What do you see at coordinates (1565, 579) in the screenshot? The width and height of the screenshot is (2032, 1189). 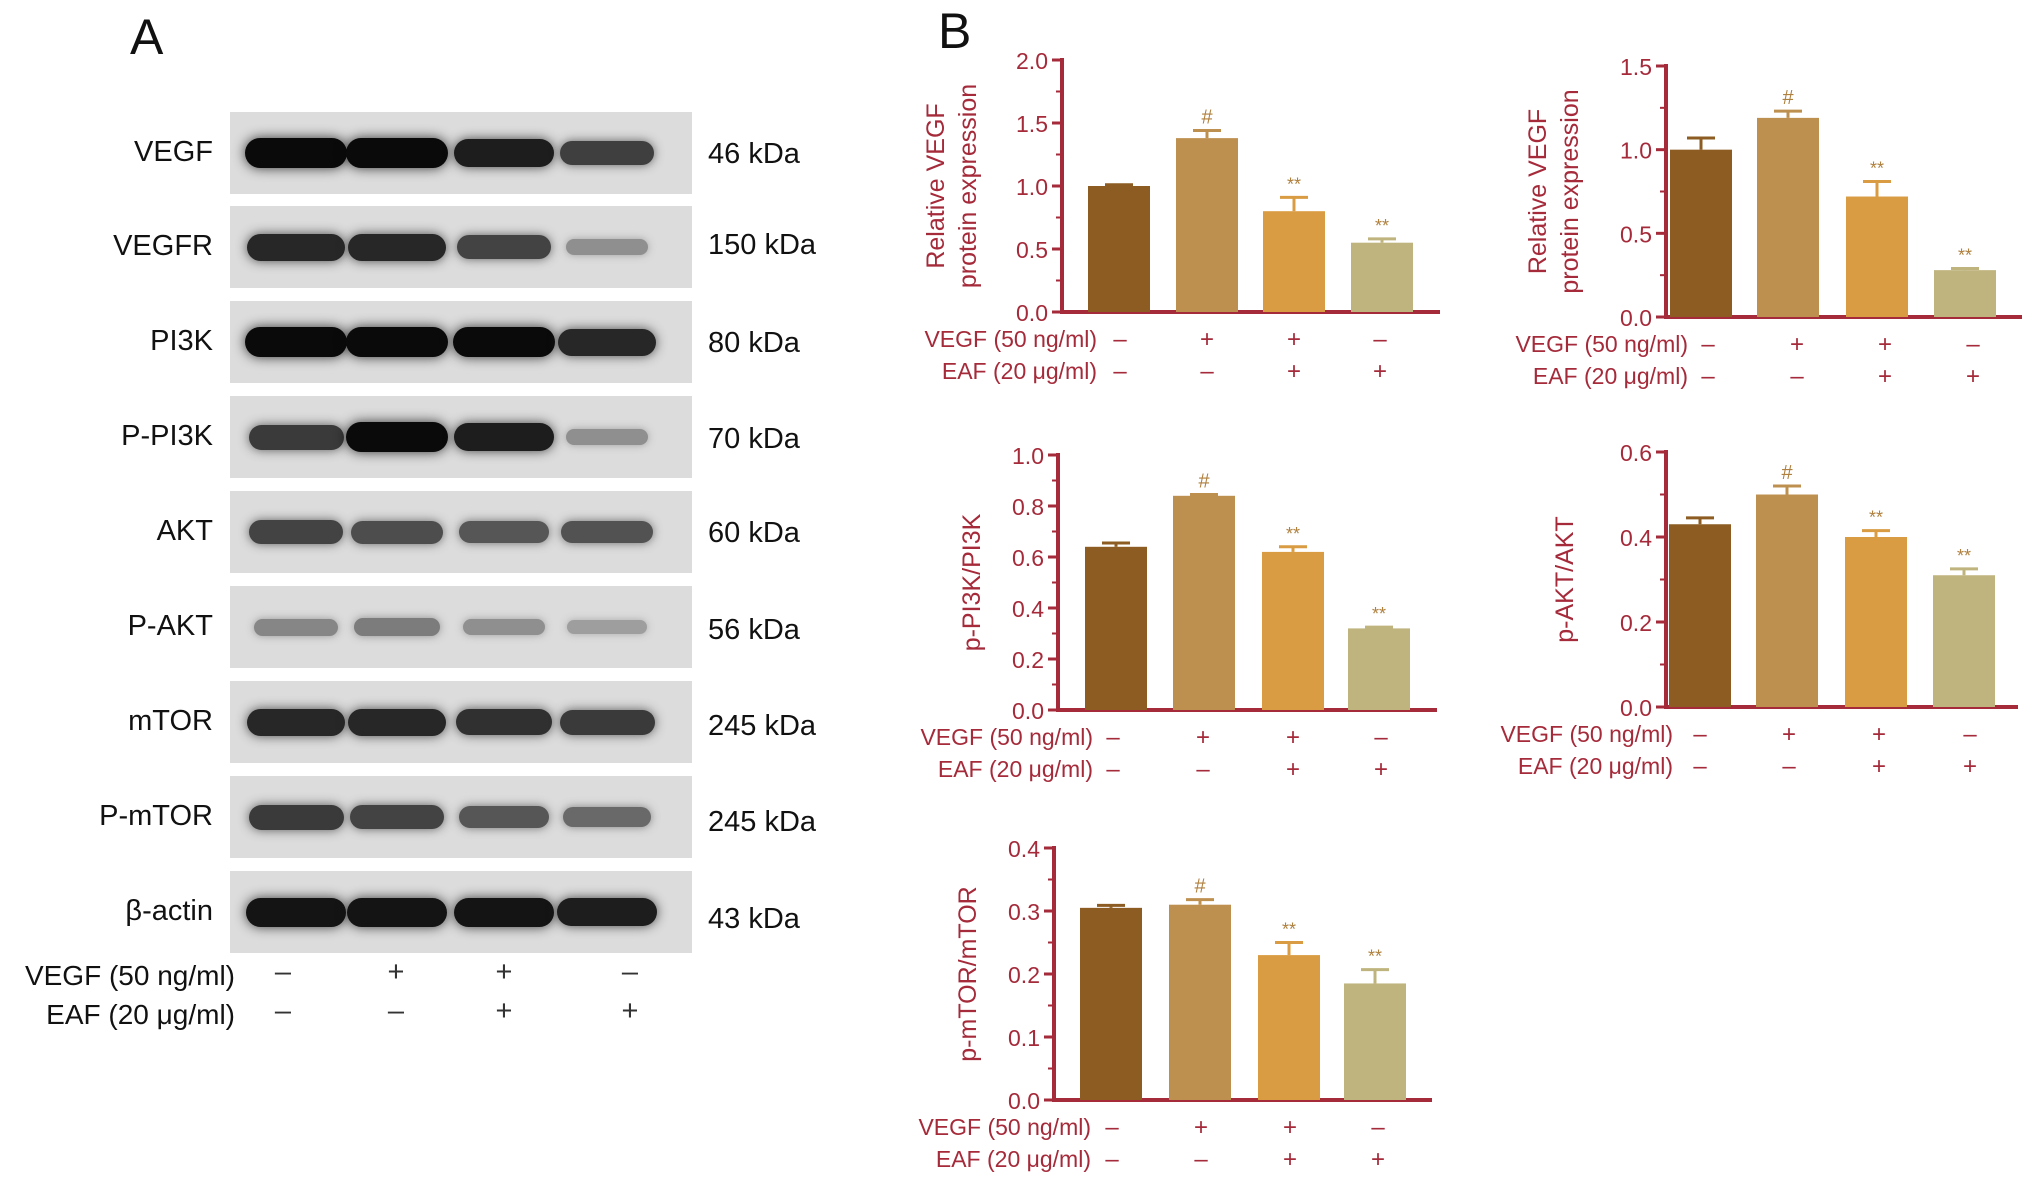 I see `y-axis-label: p-AKT/AKT` at bounding box center [1565, 579].